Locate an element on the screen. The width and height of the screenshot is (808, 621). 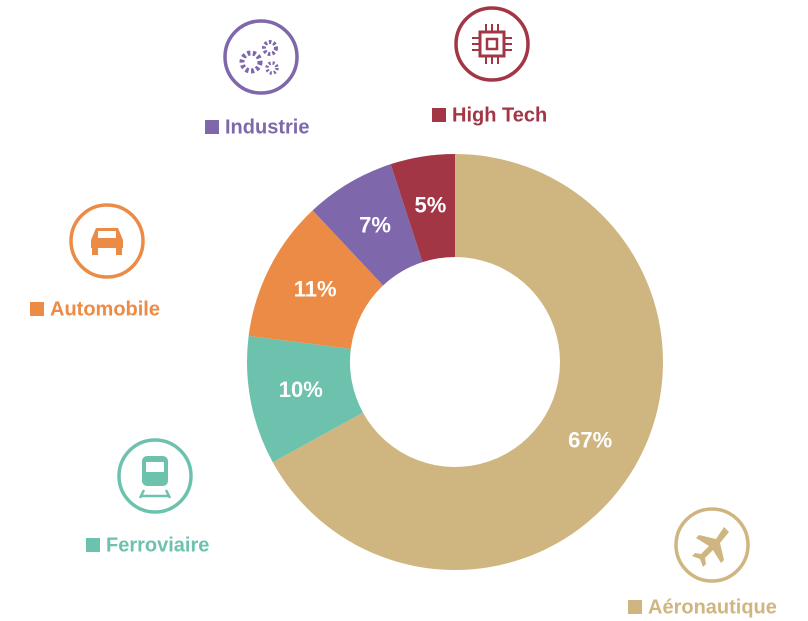
automobile-icon is located at coordinates (107, 241).